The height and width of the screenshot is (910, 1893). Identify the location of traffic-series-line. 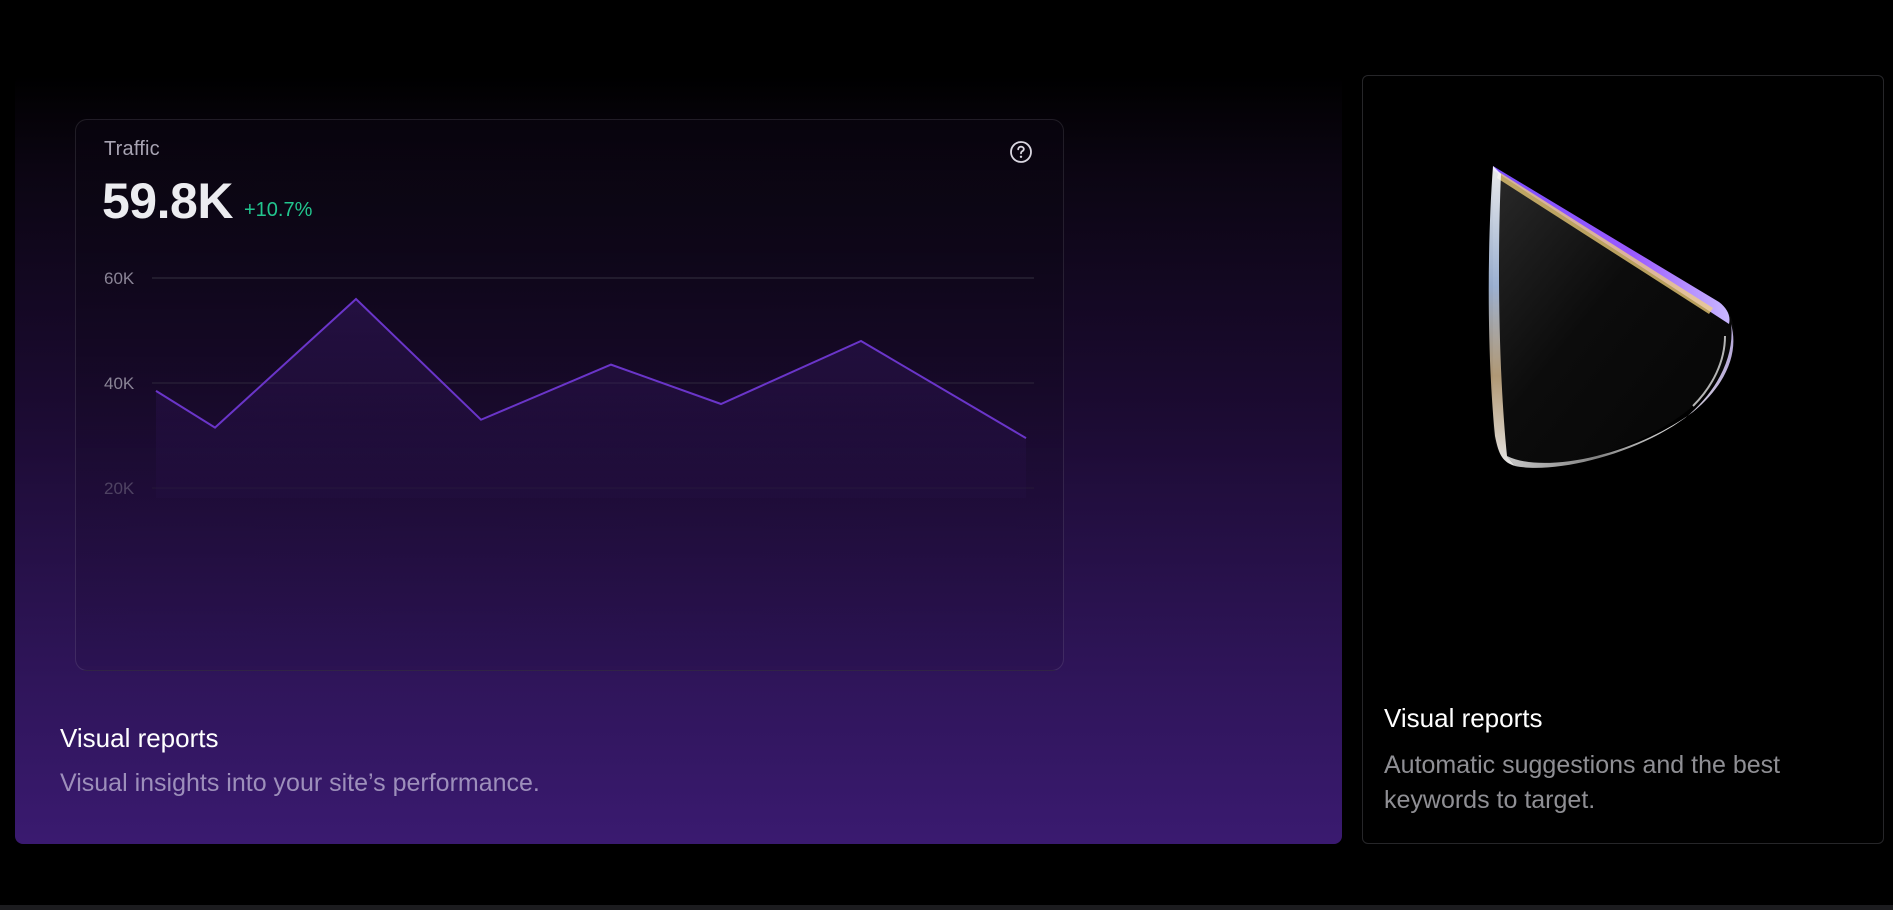
(591, 368).